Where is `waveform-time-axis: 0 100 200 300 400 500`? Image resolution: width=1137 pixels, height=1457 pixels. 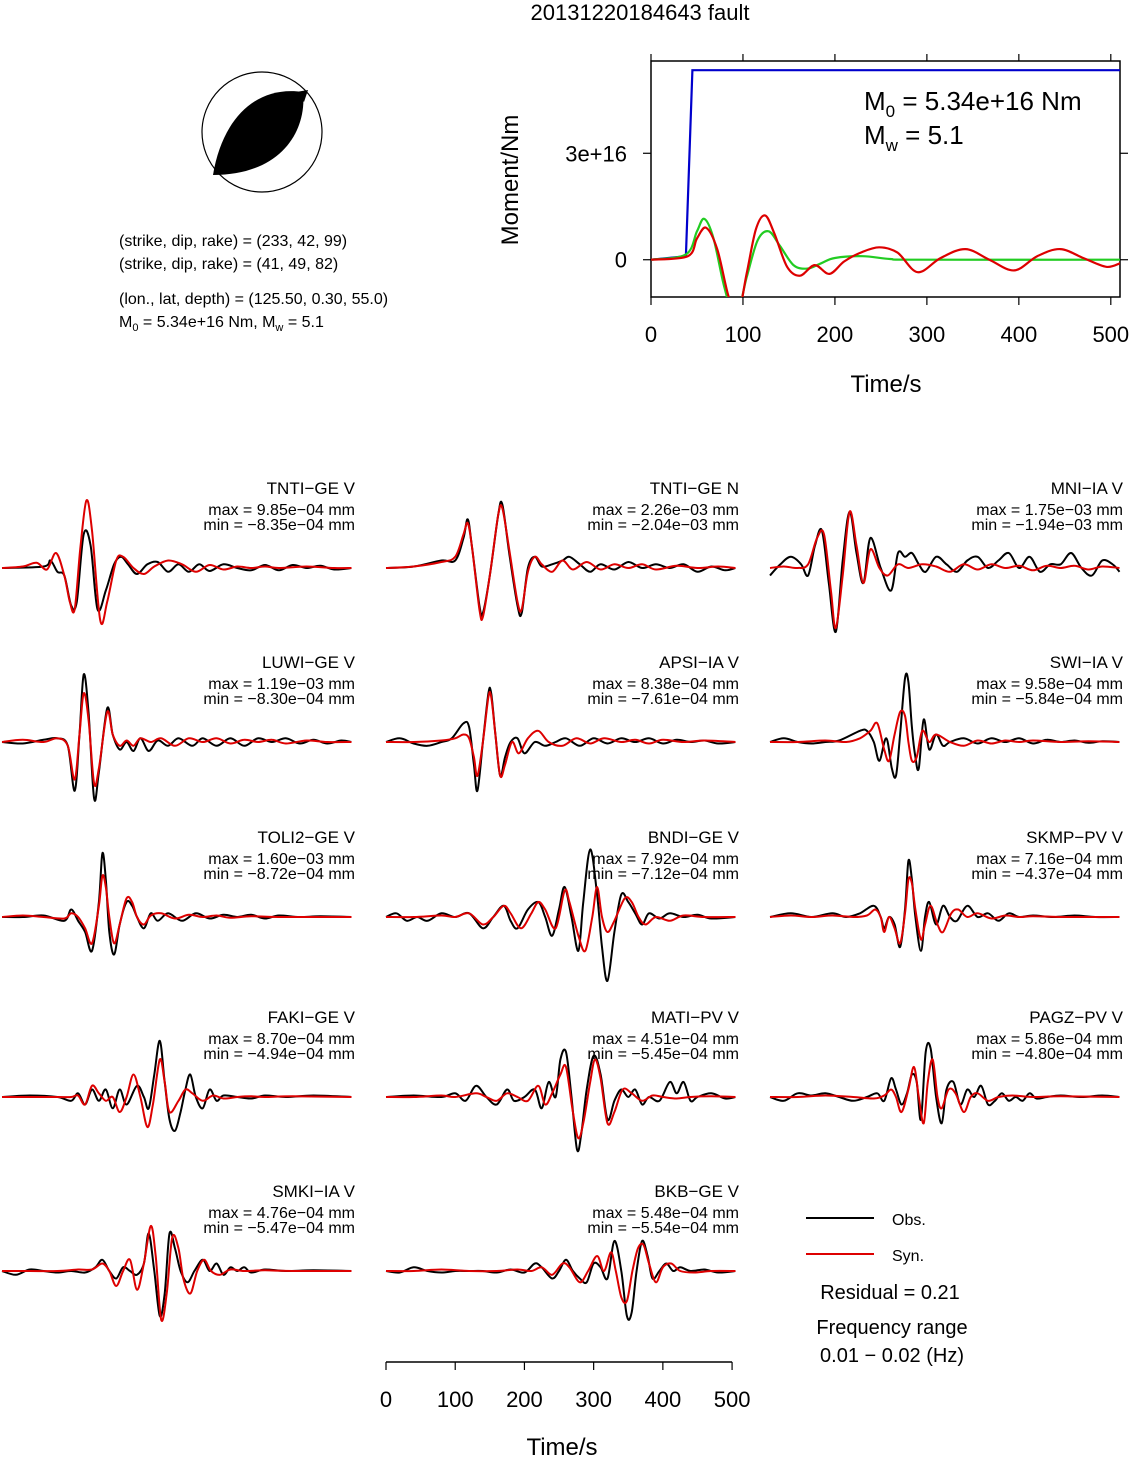
waveform-time-axis: 0 100 200 300 400 500 is located at coordinates (565, 1386).